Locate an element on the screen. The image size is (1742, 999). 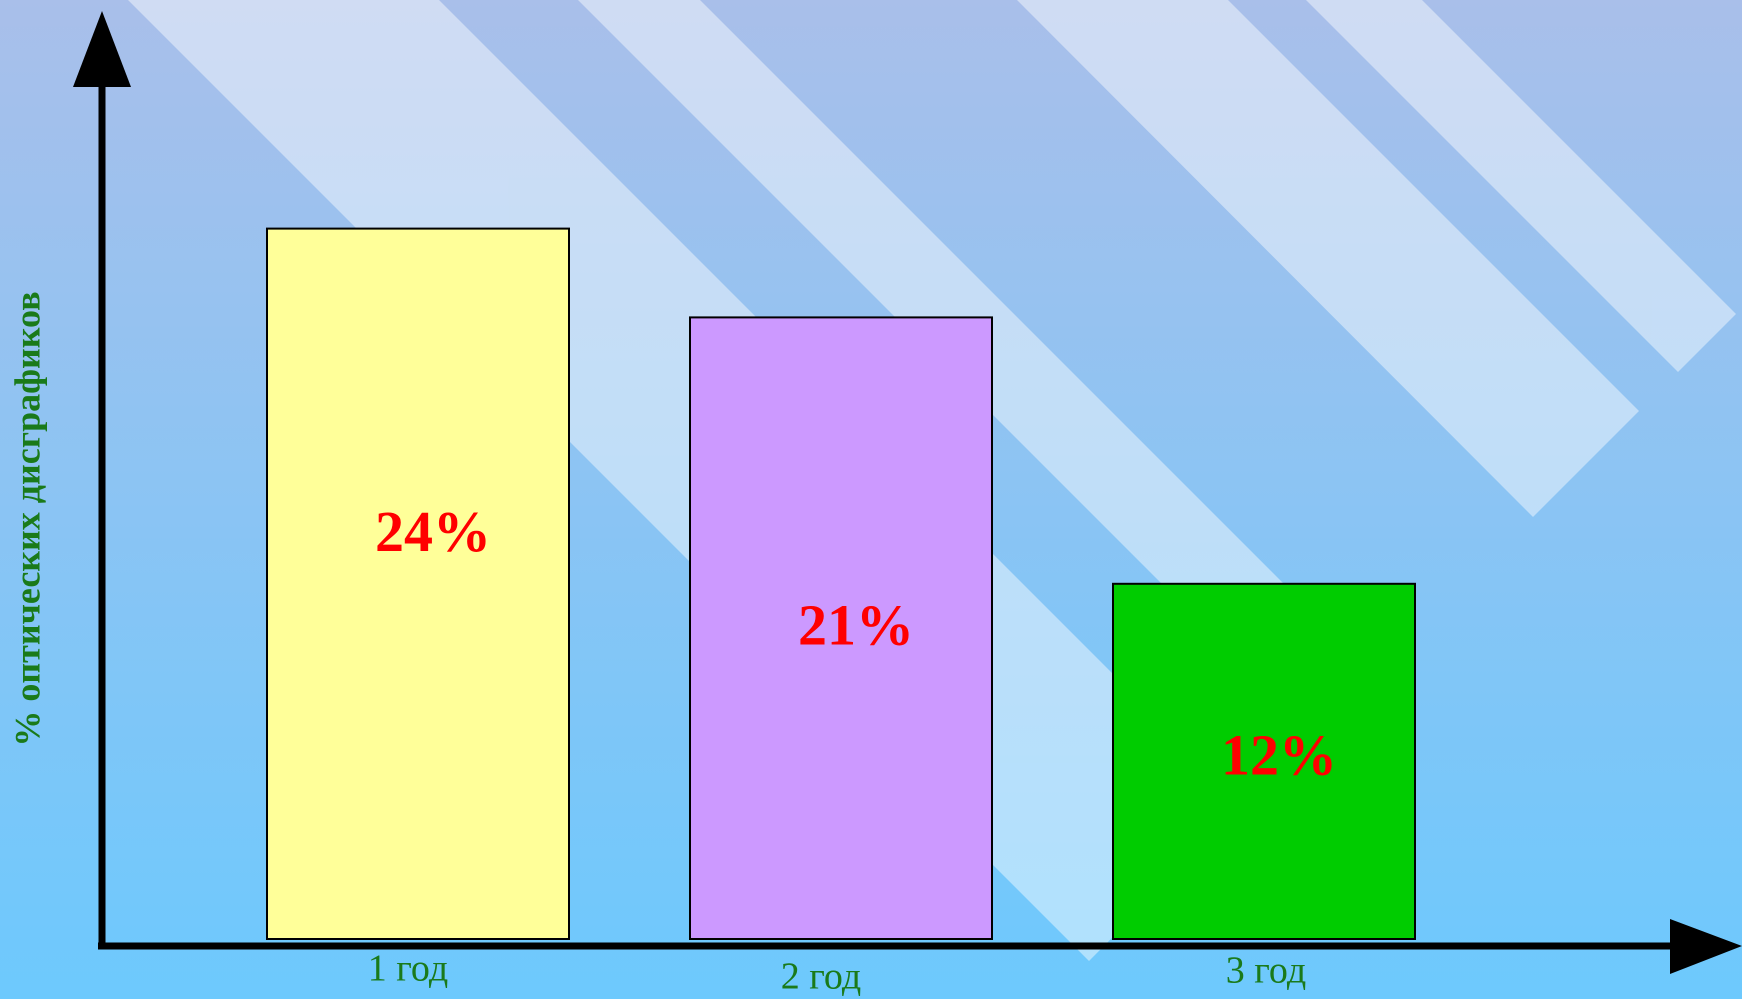
x-axis-arrow is located at coordinates (1706, 946).